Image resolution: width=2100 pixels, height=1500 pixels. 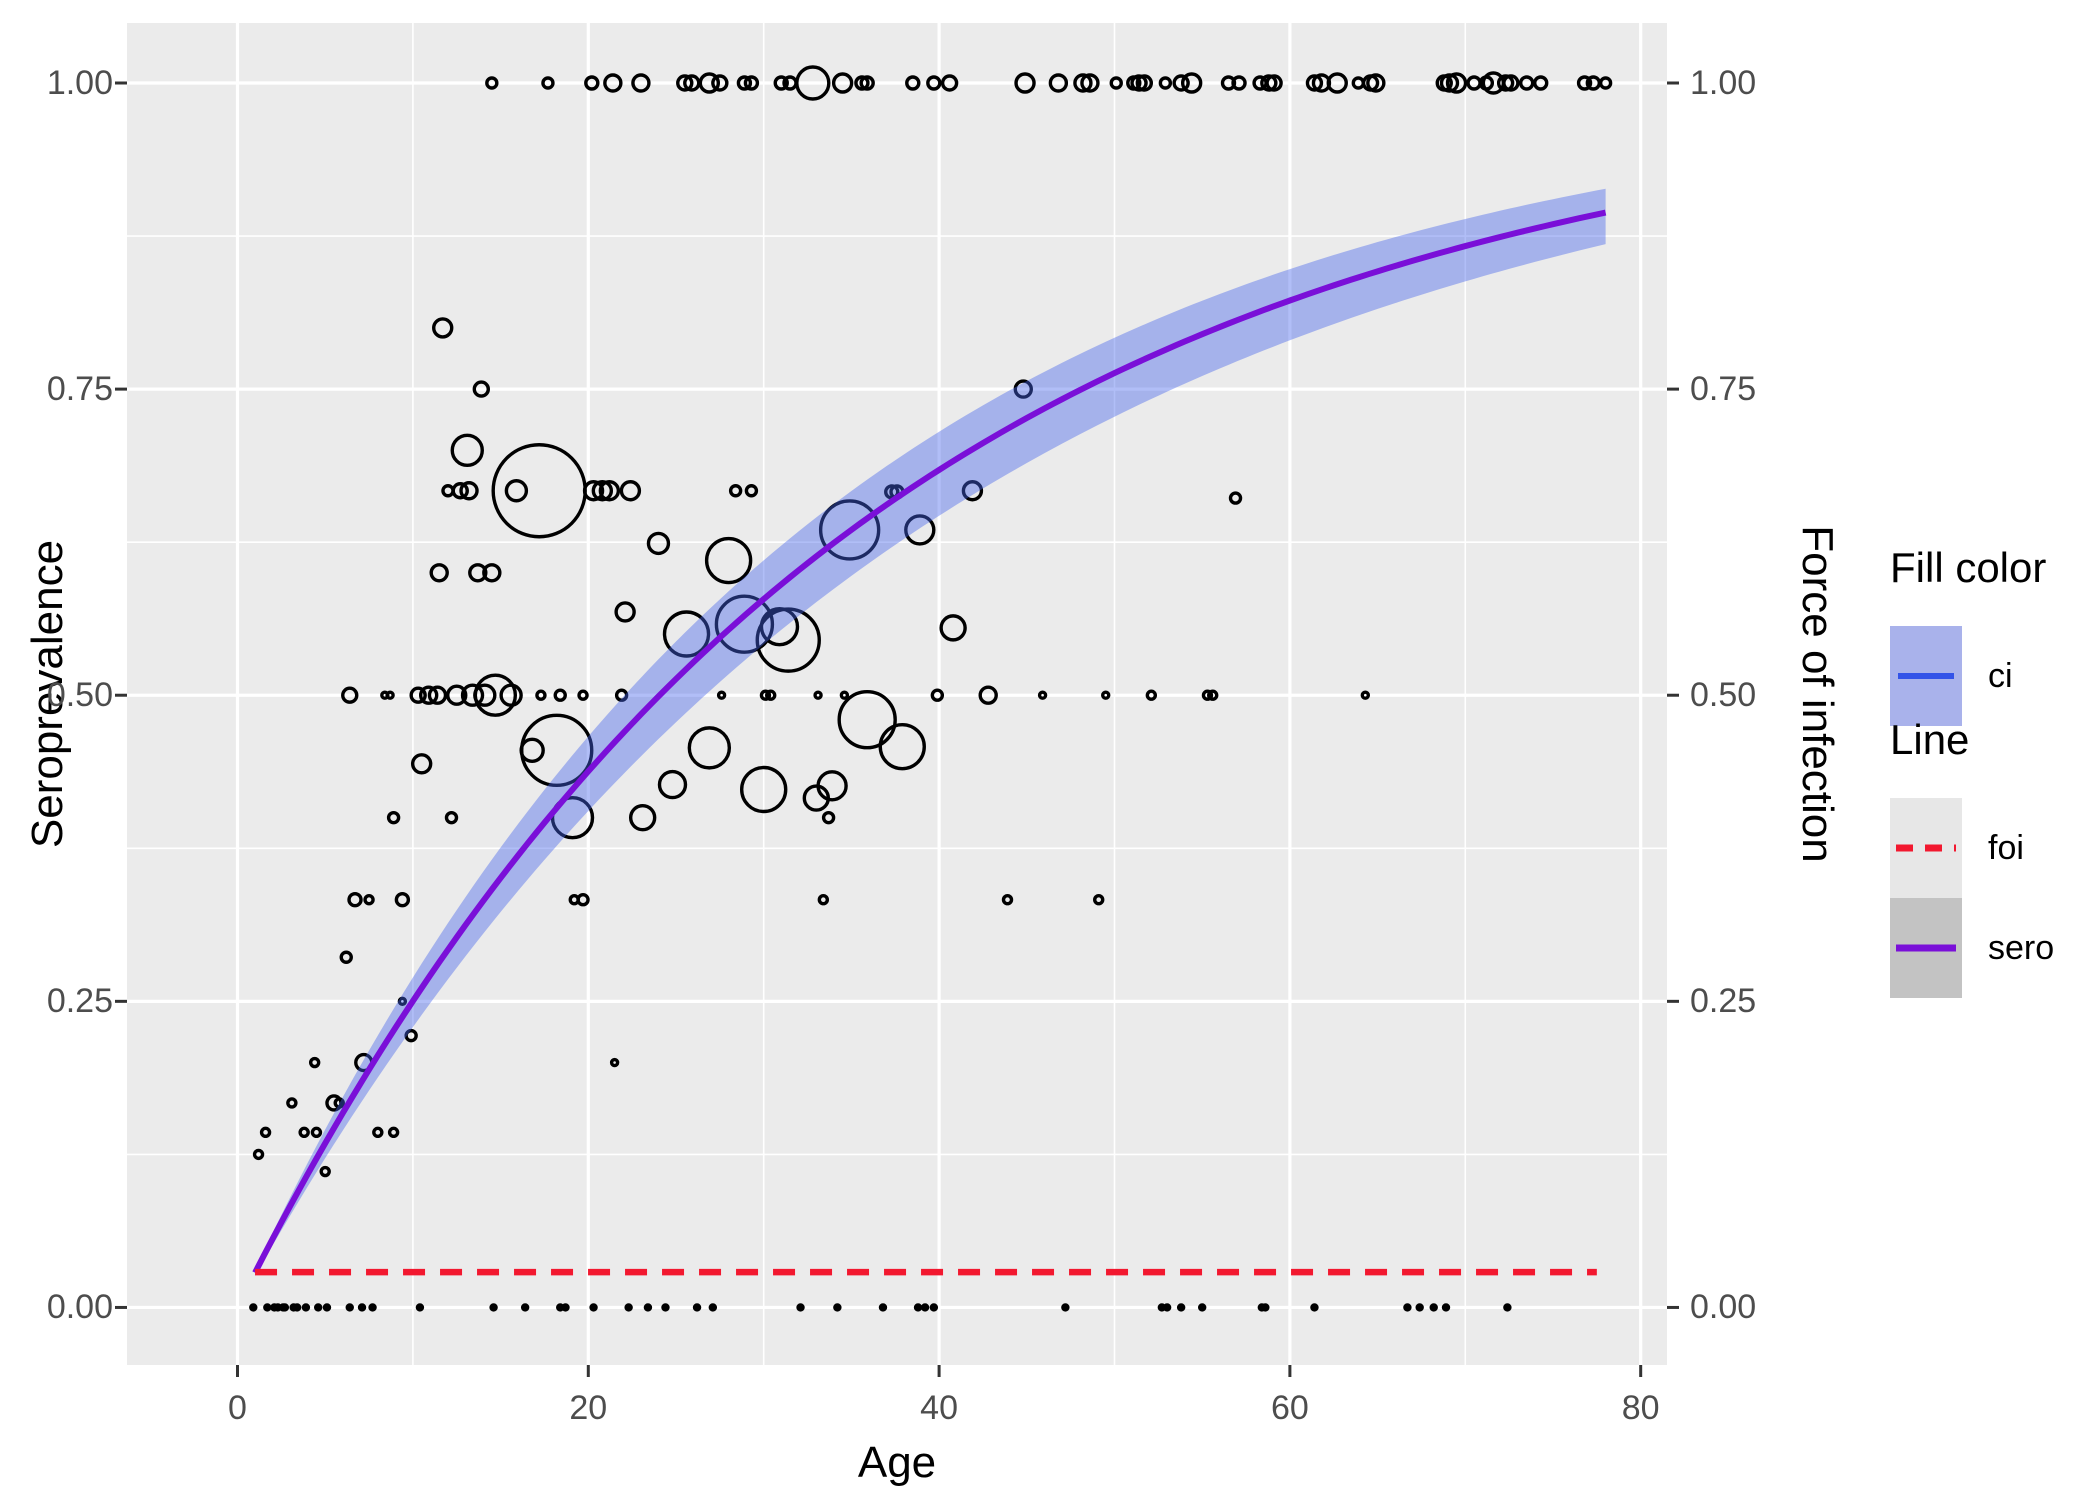 I want to click on legend-key-sero, so click(x=1926, y=948).